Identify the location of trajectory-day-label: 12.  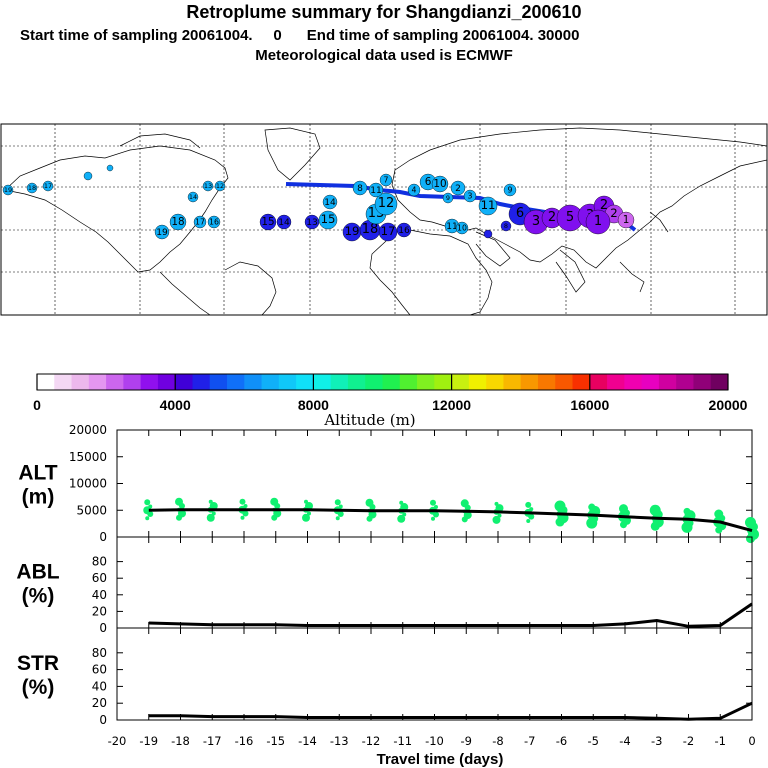
(220, 186).